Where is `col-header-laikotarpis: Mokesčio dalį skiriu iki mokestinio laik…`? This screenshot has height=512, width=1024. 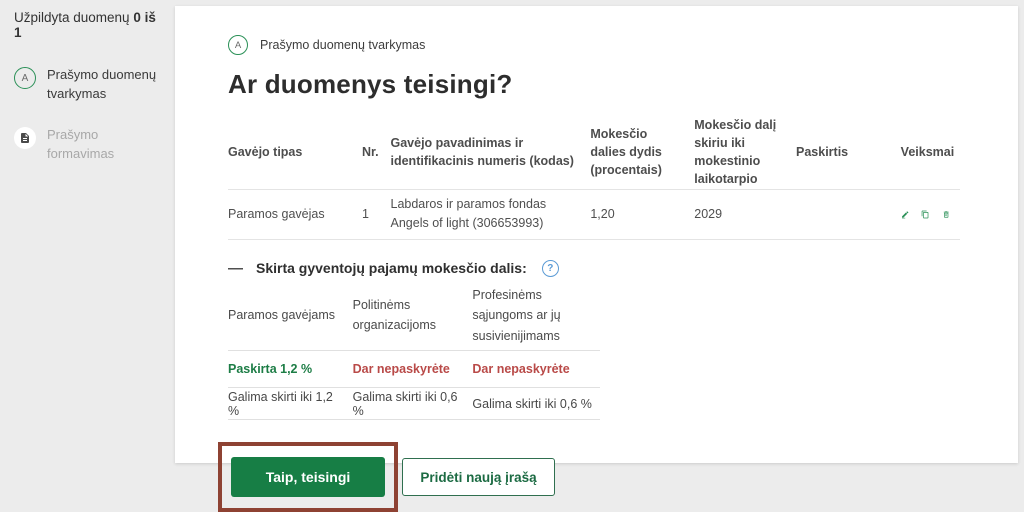
col-header-laikotarpis: Mokesčio dalį skiriu iki mokestinio laik… is located at coordinates (745, 152).